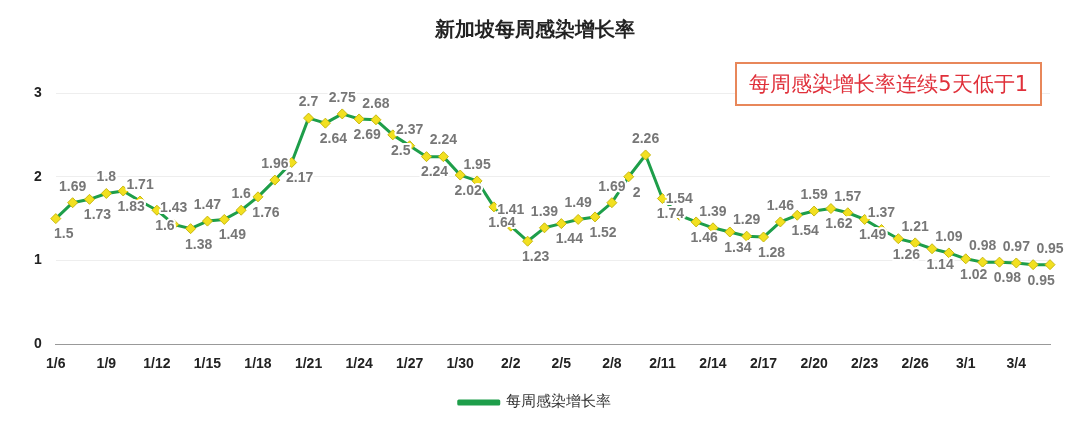 The height and width of the screenshot is (425, 1080). What do you see at coordinates (241, 193) in the screenshot?
I see `data-label: 1.6` at bounding box center [241, 193].